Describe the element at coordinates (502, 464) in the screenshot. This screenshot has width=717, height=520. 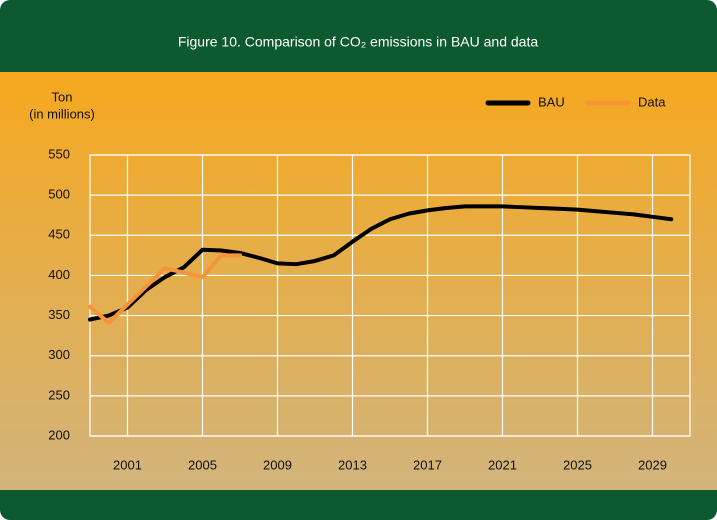
I see `x-tick-label: 2021` at that location.